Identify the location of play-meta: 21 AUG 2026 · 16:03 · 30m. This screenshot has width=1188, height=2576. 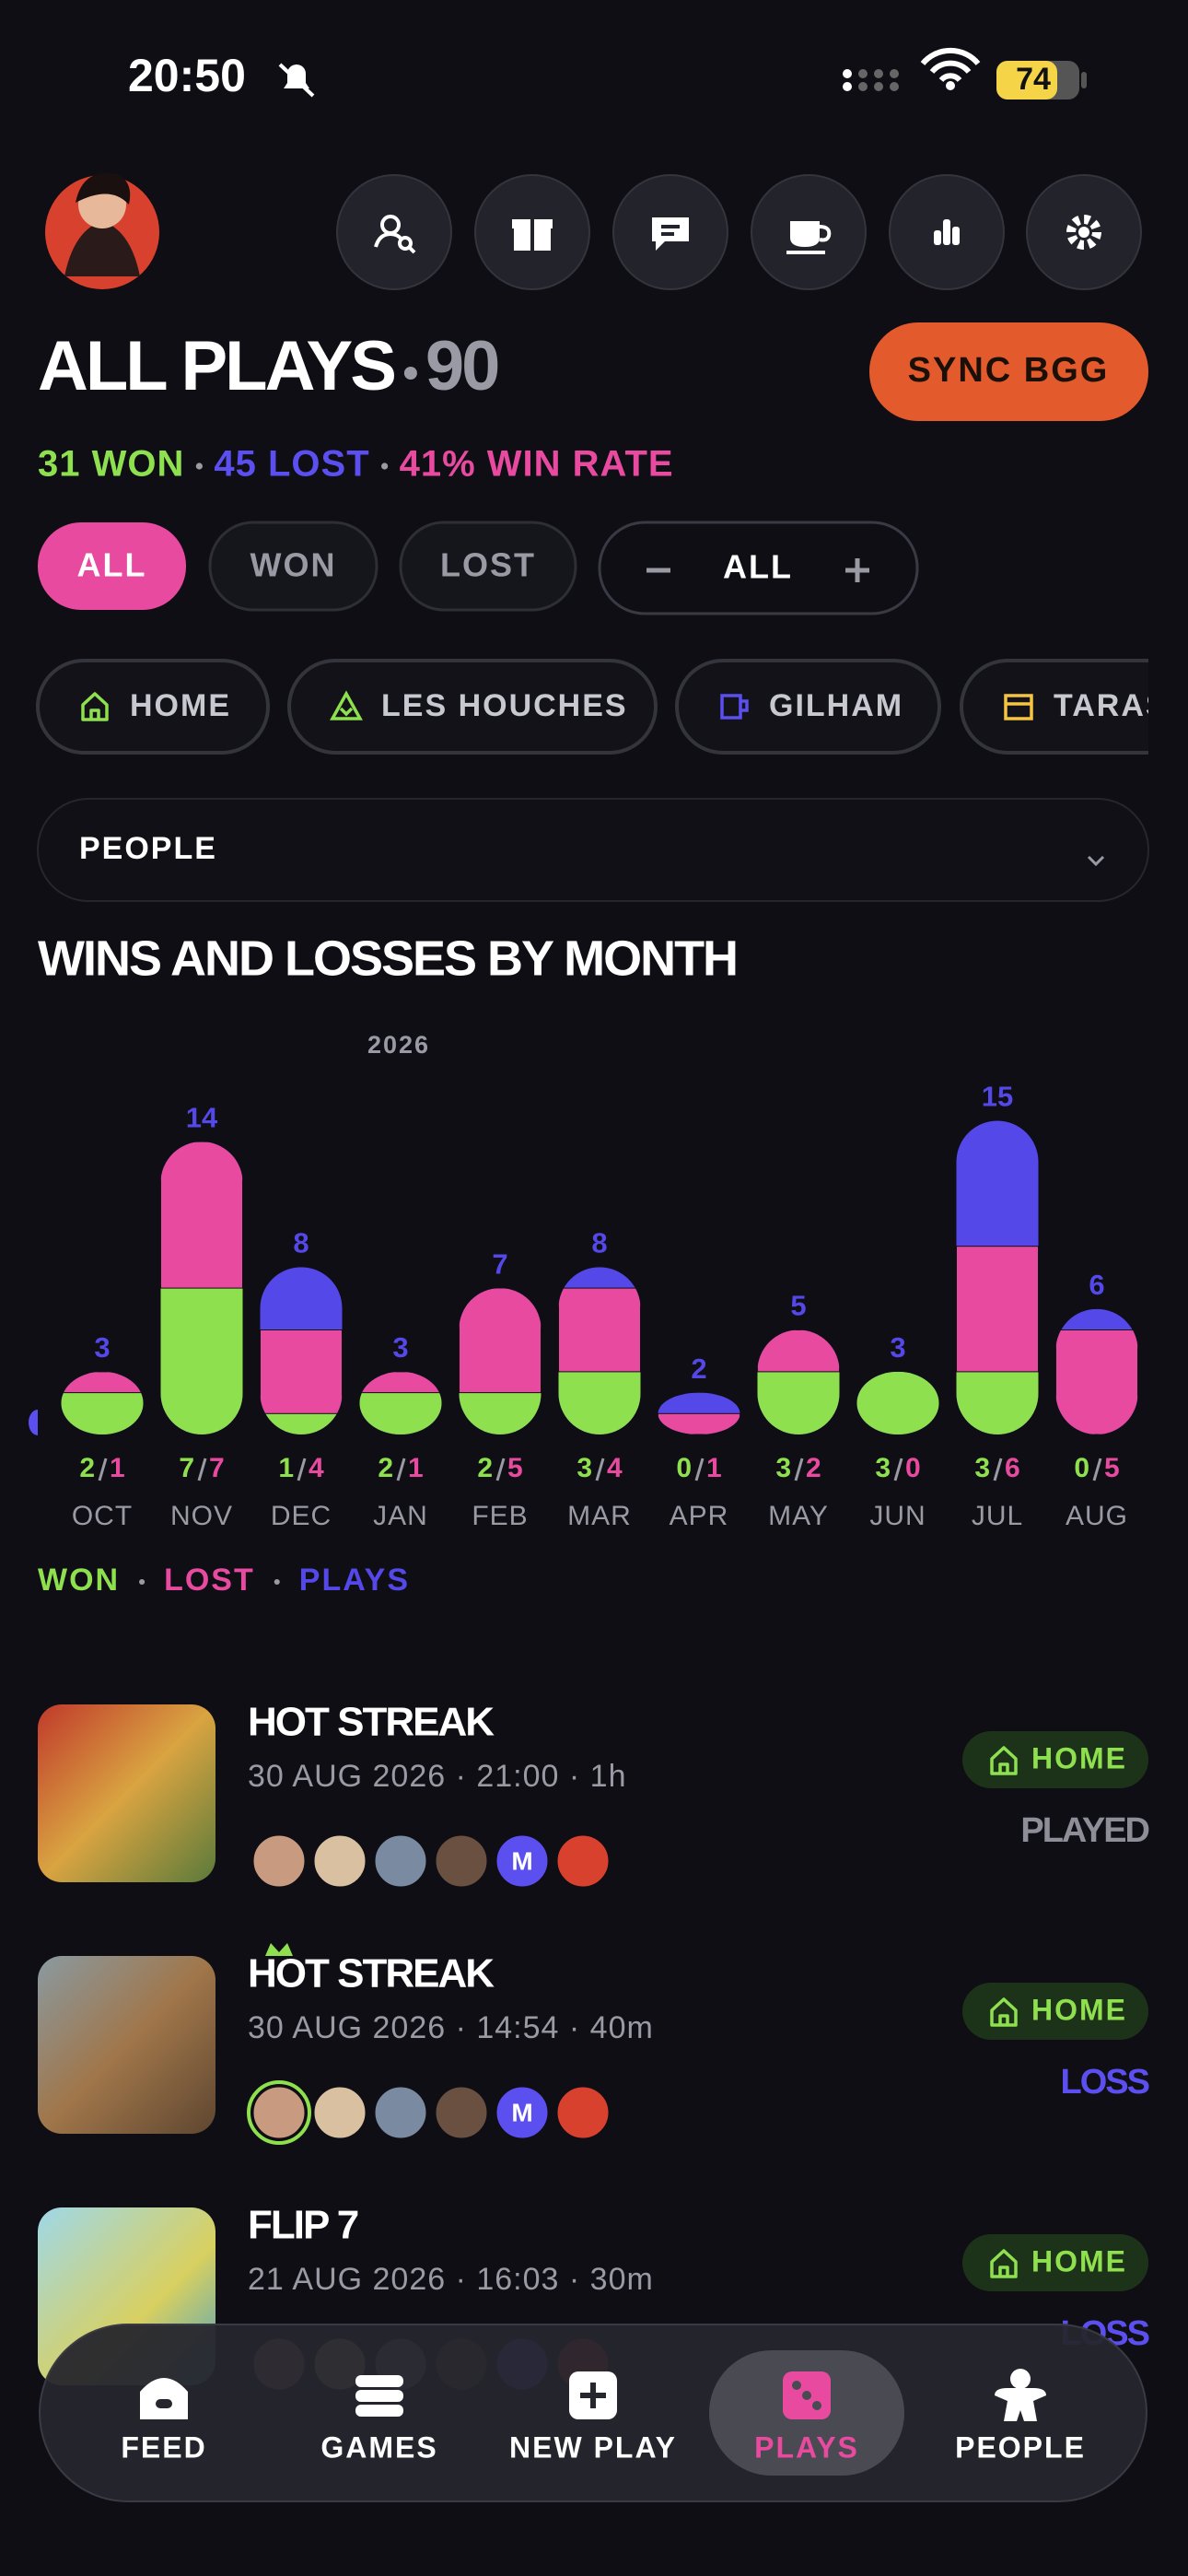
(451, 2279).